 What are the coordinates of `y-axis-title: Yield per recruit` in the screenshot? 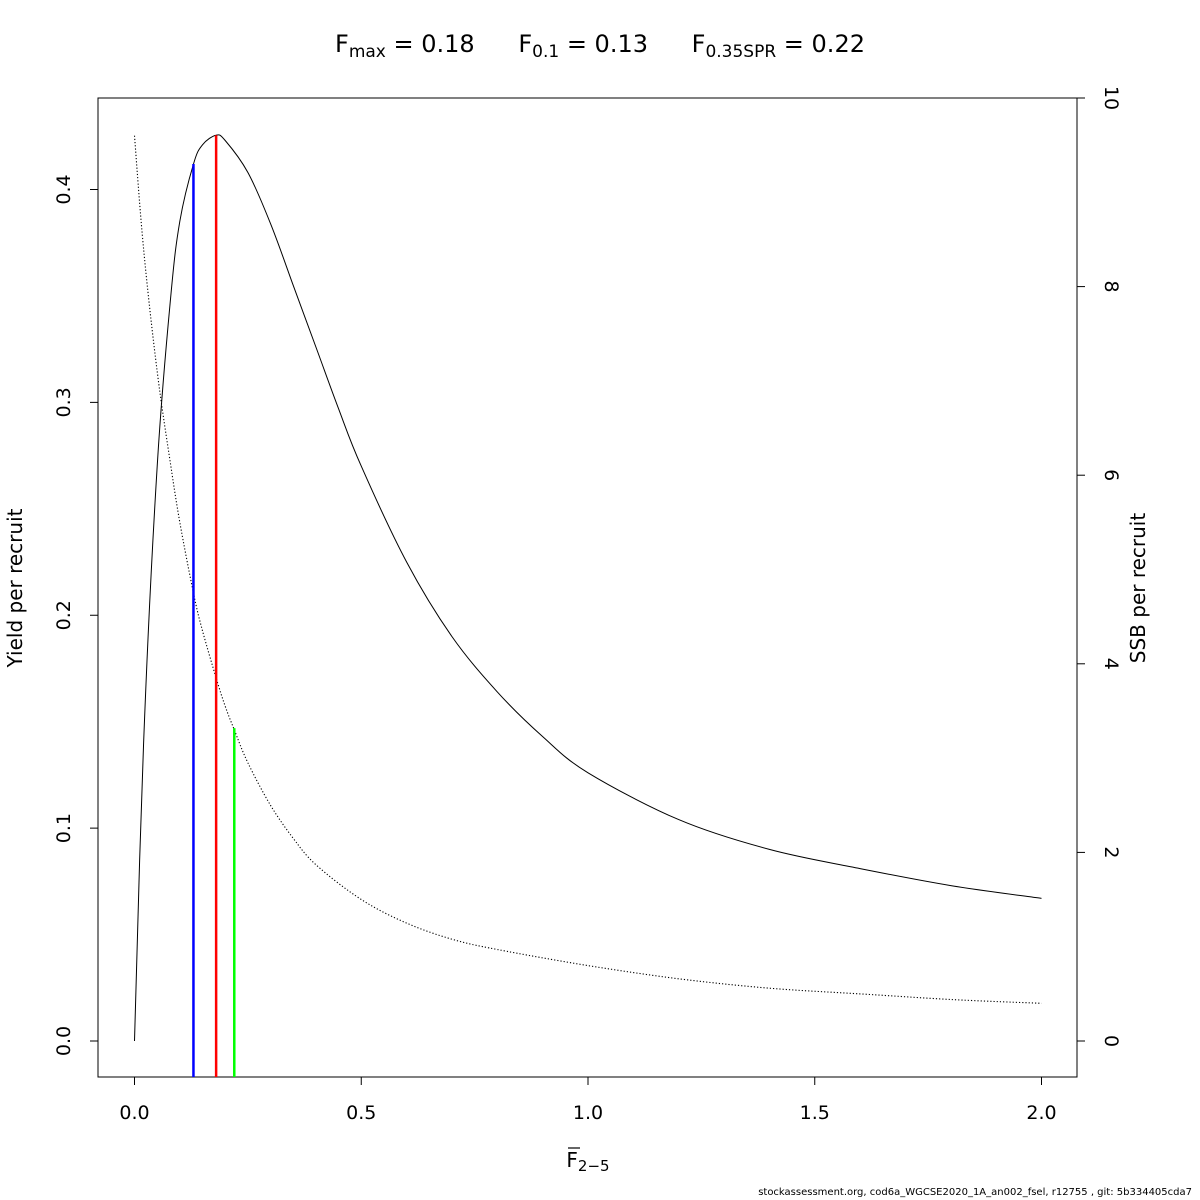 It's located at (15, 588).